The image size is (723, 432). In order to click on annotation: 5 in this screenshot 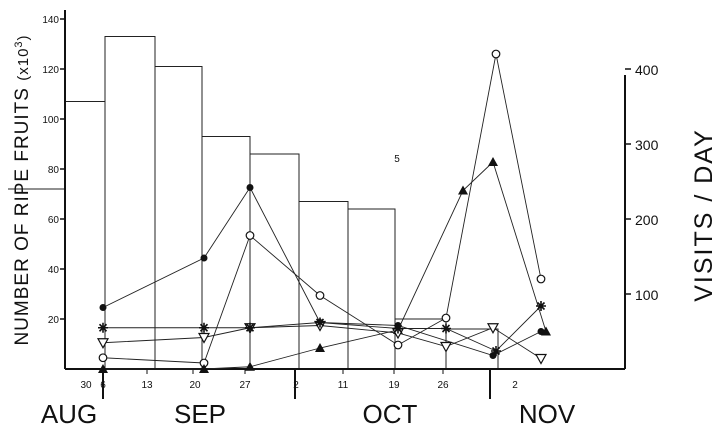, I will do `click(397, 159)`.